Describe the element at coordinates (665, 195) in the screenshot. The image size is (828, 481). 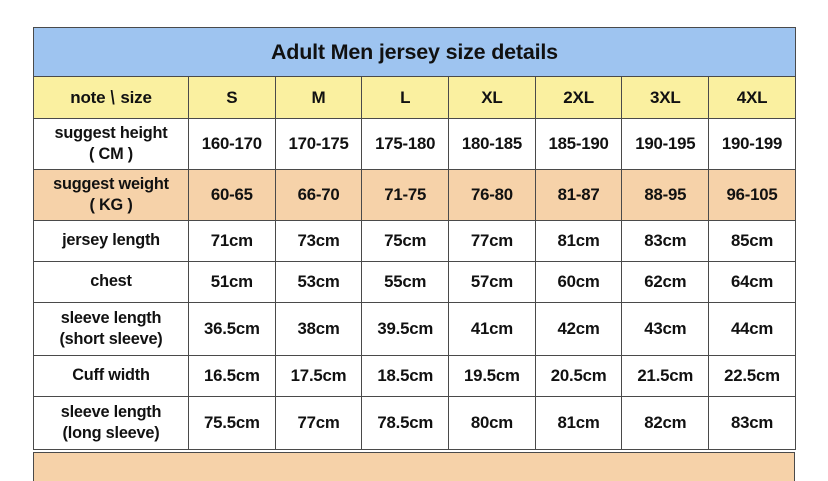
I see `cell-value: 88-95` at that location.